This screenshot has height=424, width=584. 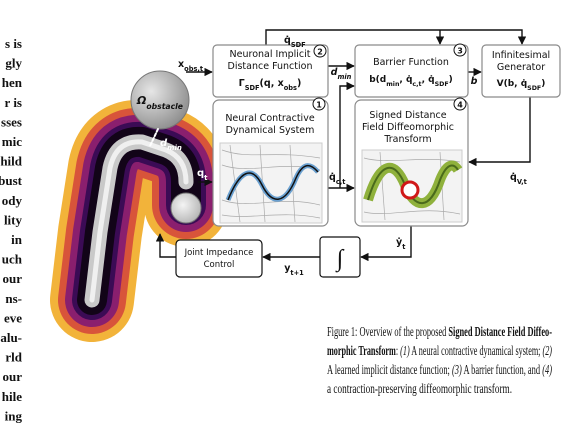 What do you see at coordinates (361, 351) in the screenshot?
I see `caption-run: morphic Transform` at bounding box center [361, 351].